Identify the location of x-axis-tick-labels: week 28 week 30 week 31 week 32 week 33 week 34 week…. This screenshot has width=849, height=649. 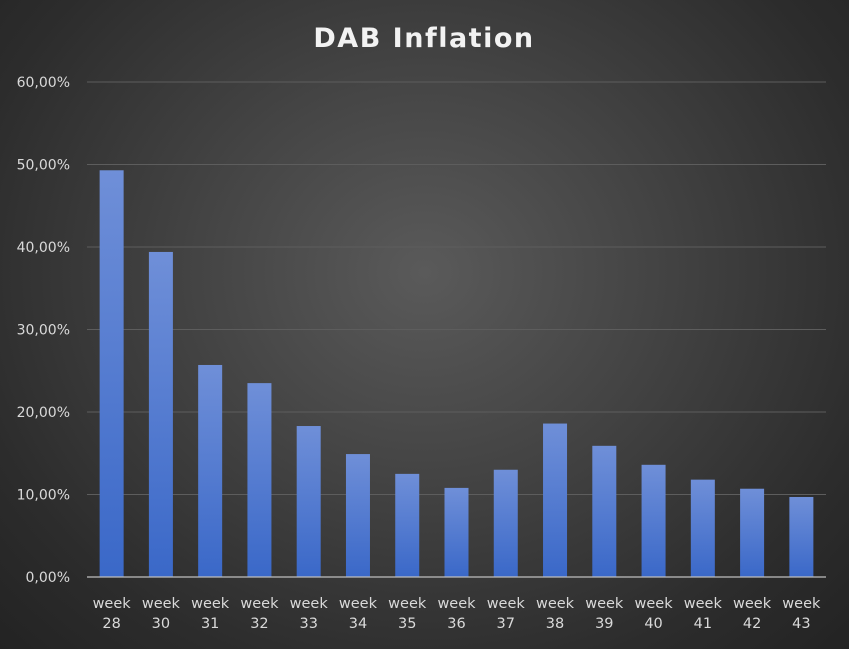
(457, 614).